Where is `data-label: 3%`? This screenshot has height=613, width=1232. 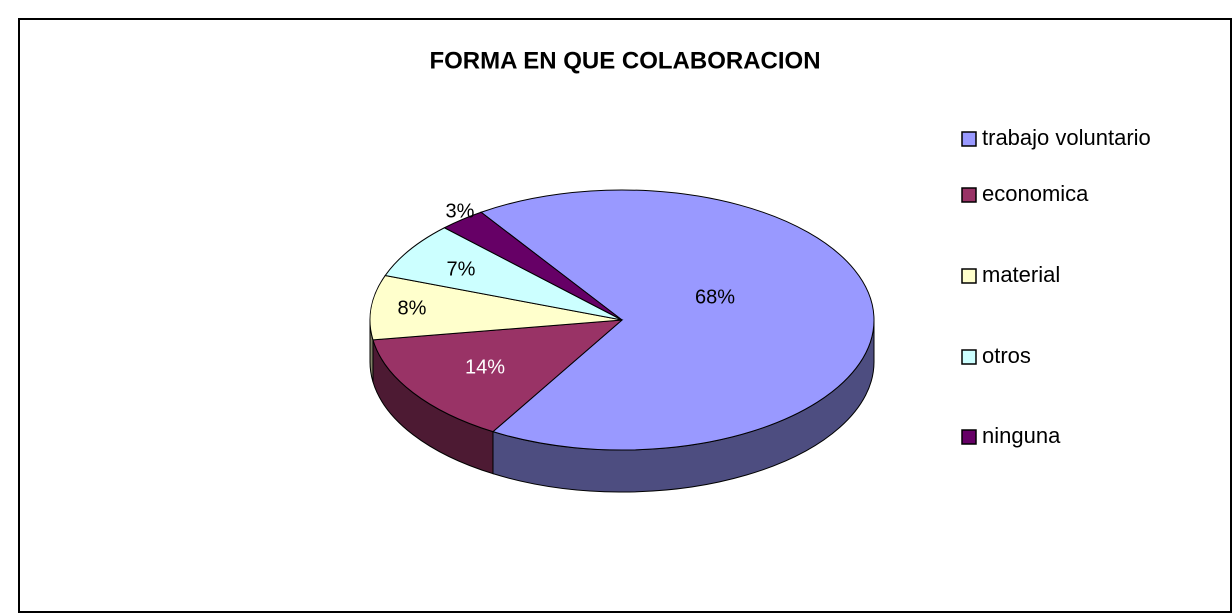 data-label: 3% is located at coordinates (460, 211).